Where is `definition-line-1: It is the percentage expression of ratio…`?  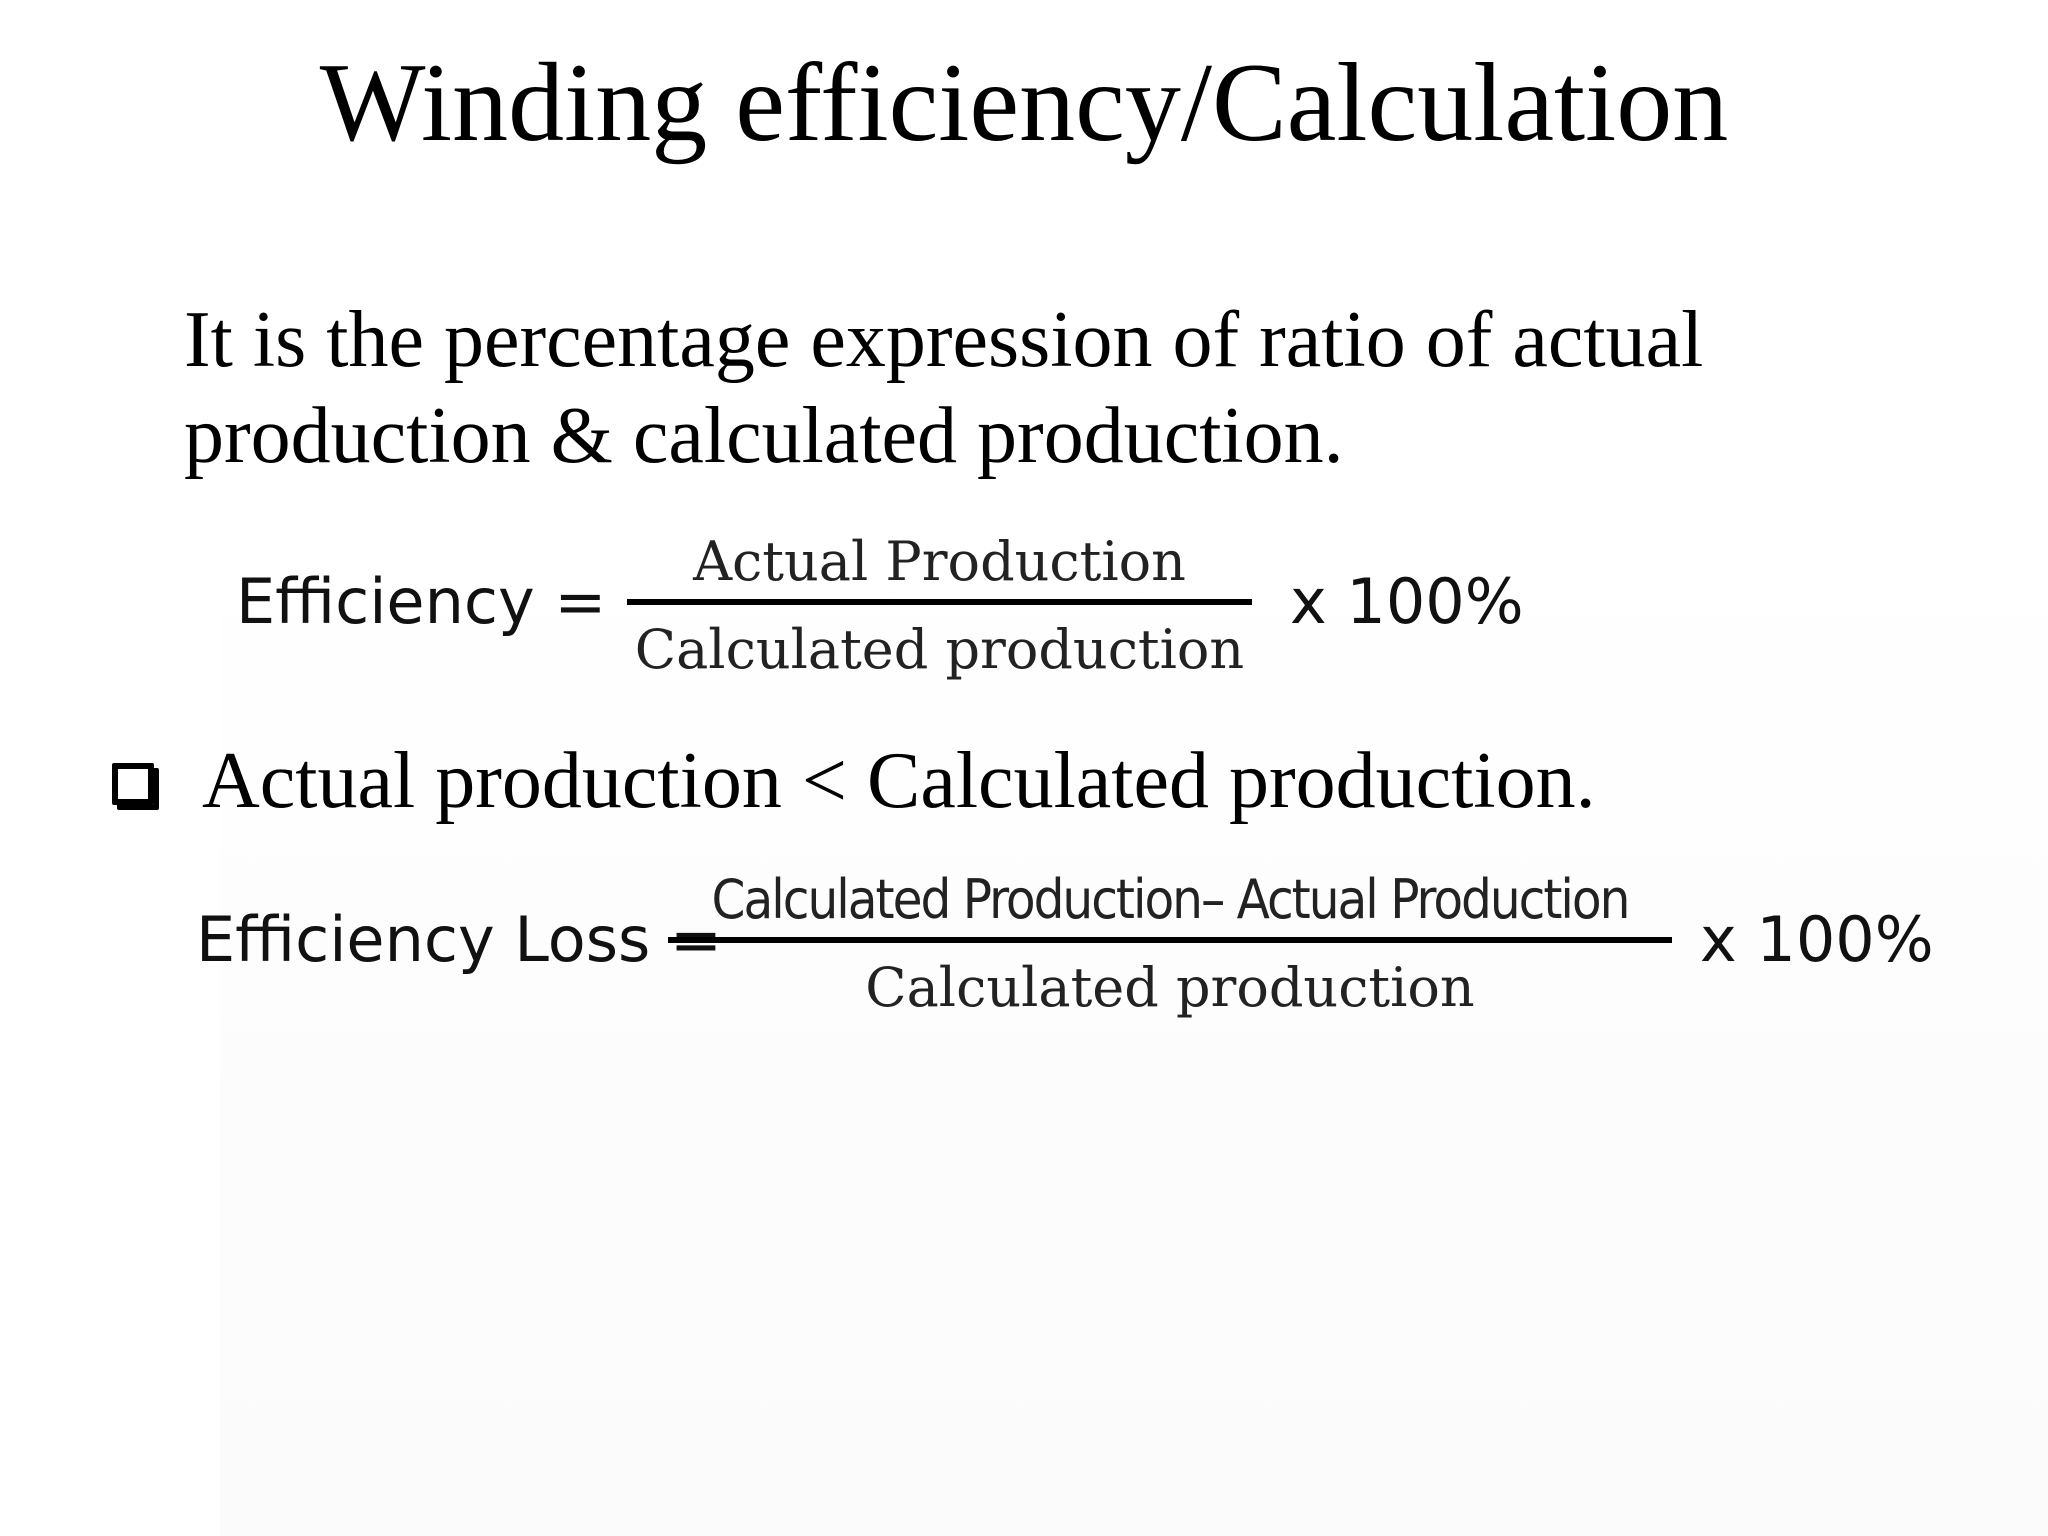
definition-line-1: It is the percentage expression of ratio… is located at coordinates (944, 340).